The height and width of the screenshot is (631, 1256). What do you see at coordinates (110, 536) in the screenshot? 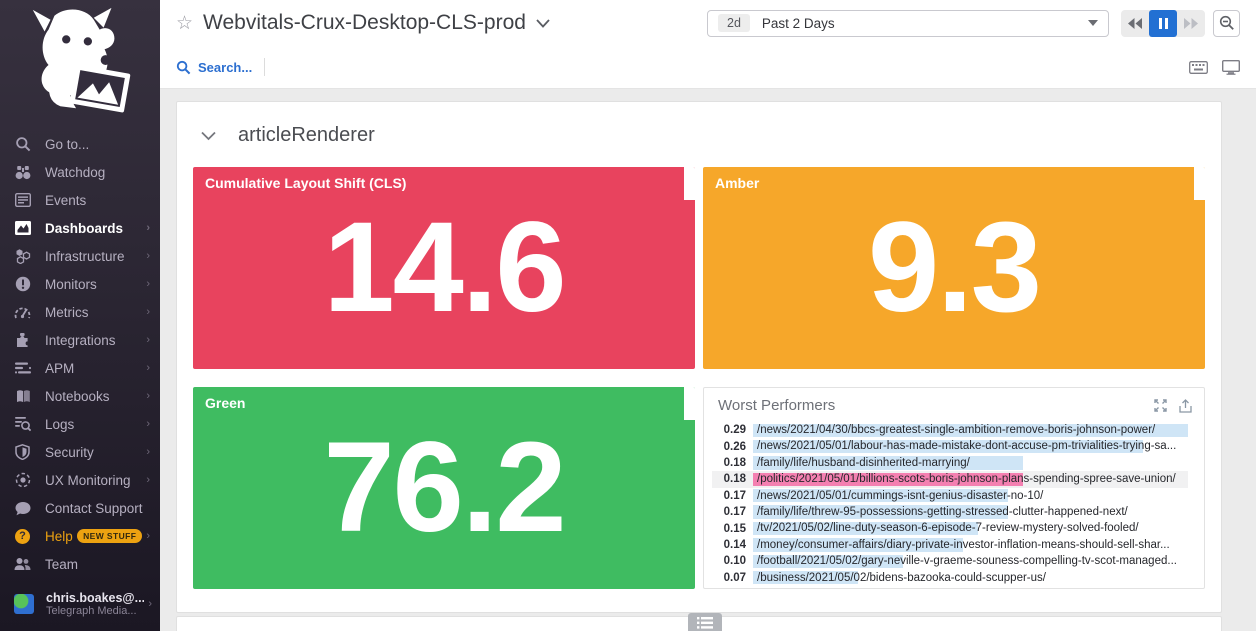
I see `new-stuff-badge: NEW STUFF` at bounding box center [110, 536].